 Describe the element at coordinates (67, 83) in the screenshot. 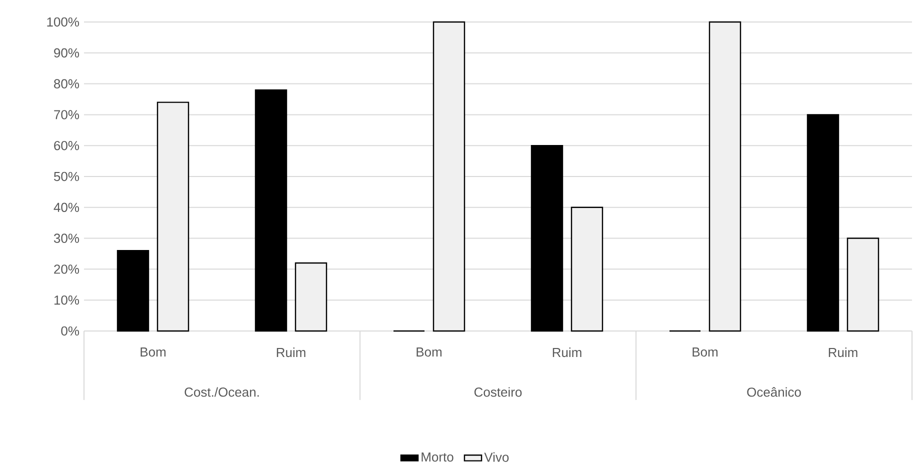

I see `y-tick-label: 80%` at that location.